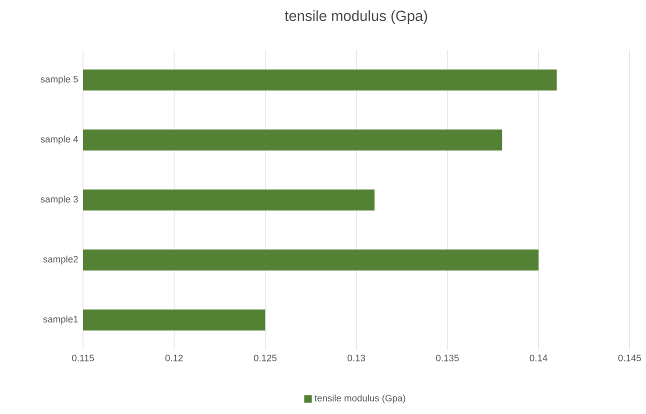 The width and height of the screenshot is (646, 414). What do you see at coordinates (356, 358) in the screenshot?
I see `x-tick-label: 0.13` at bounding box center [356, 358].